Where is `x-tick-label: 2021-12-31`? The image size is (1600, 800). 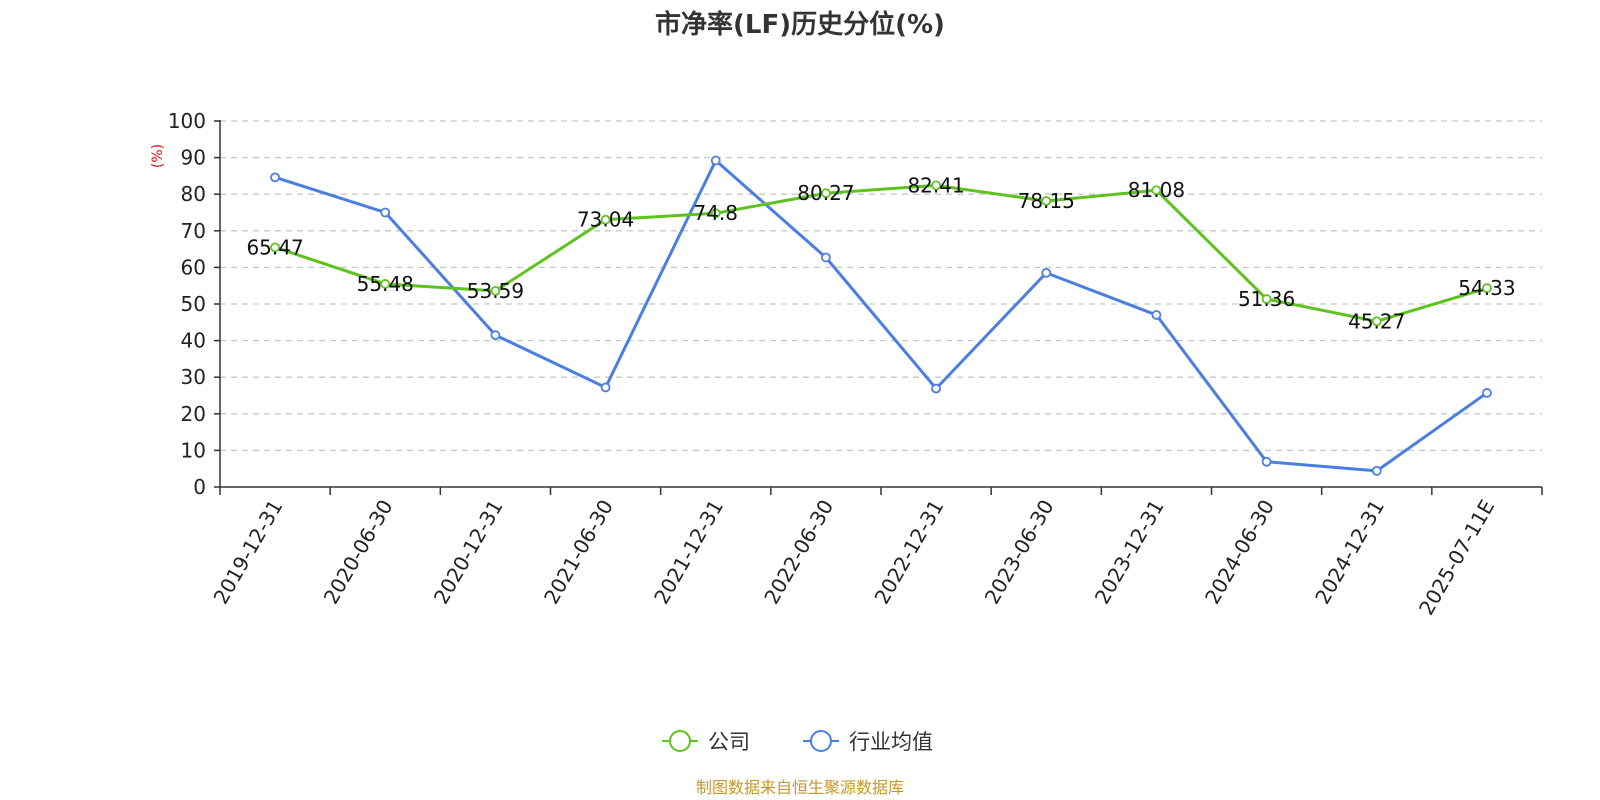
x-tick-label: 2021-12-31 is located at coordinates (688, 552).